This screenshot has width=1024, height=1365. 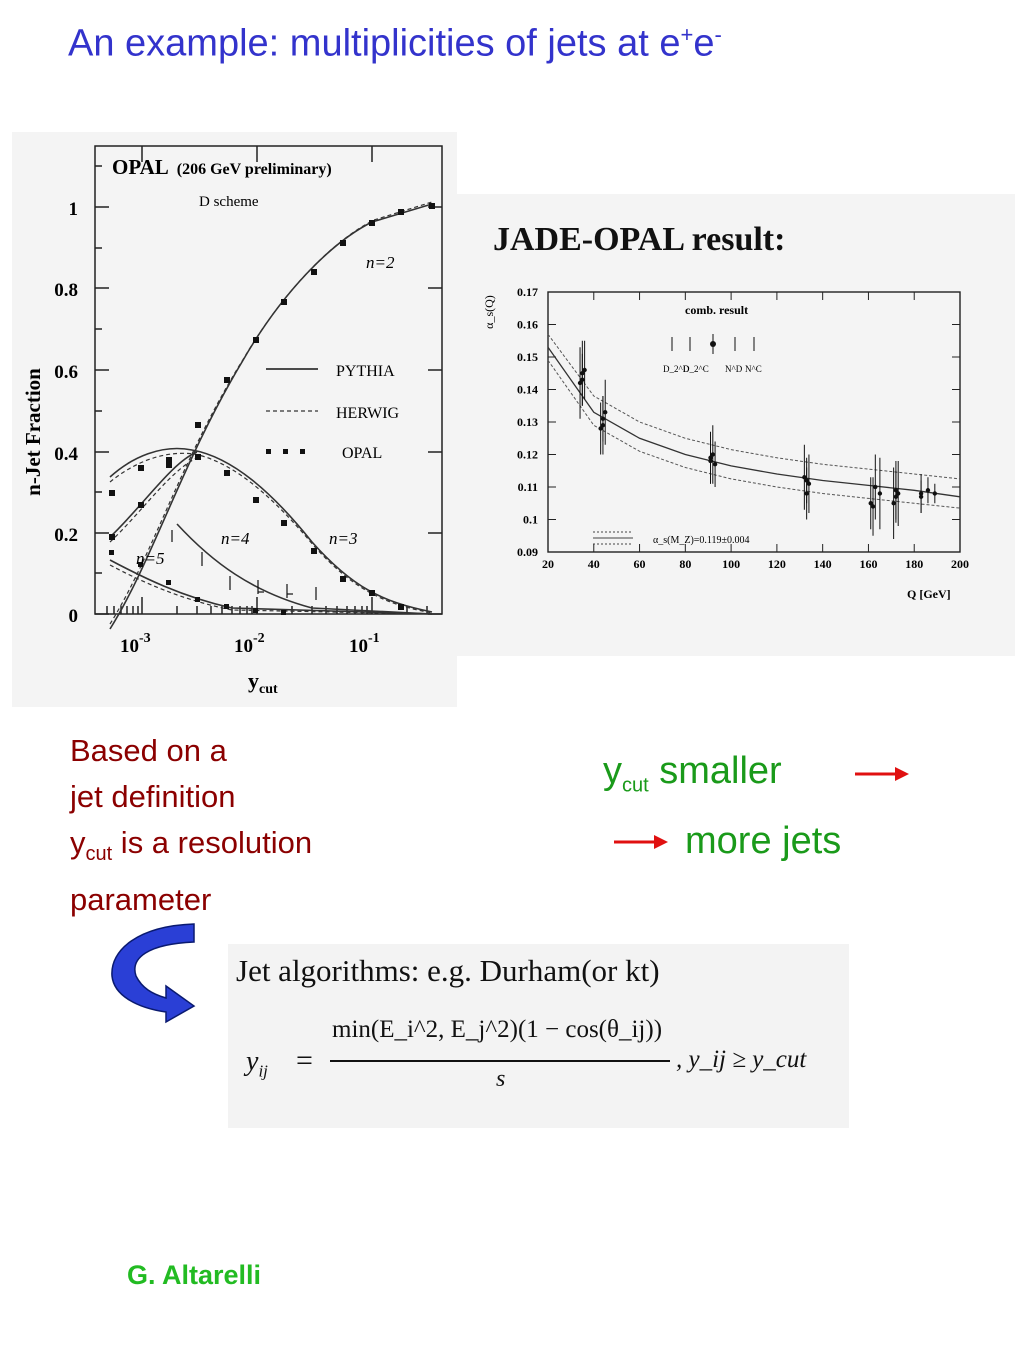 I want to click on left-ytick-label: 0.8, so click(x=66, y=290).